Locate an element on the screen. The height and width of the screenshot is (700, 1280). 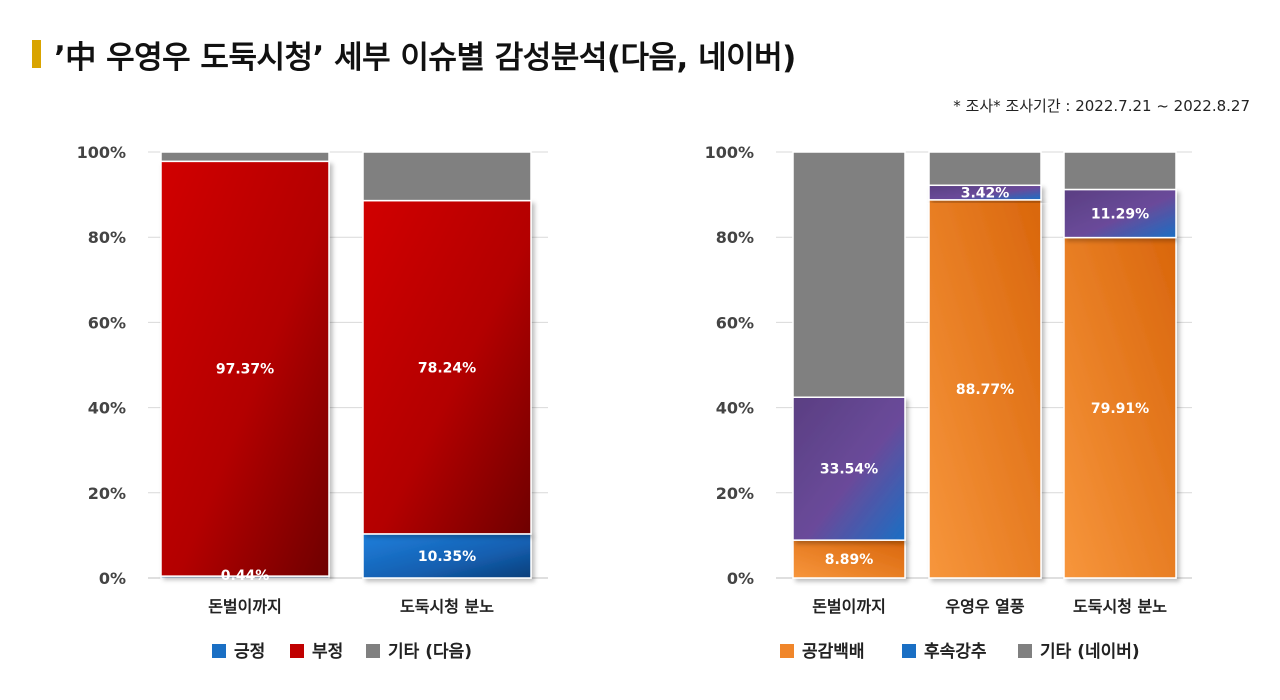
bar-도둑시청-분노-기타-네이버 is located at coordinates (1120, 171).